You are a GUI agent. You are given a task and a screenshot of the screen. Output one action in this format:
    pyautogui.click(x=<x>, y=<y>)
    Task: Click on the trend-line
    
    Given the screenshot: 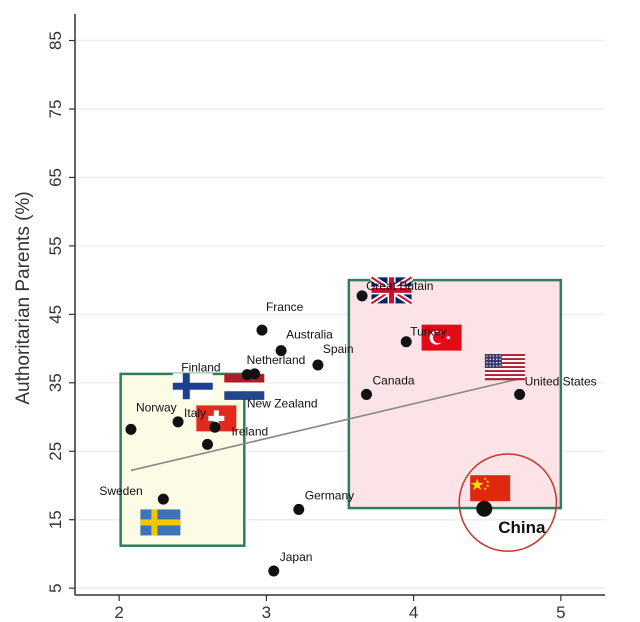 What is the action you would take?
    pyautogui.click(x=325, y=424)
    